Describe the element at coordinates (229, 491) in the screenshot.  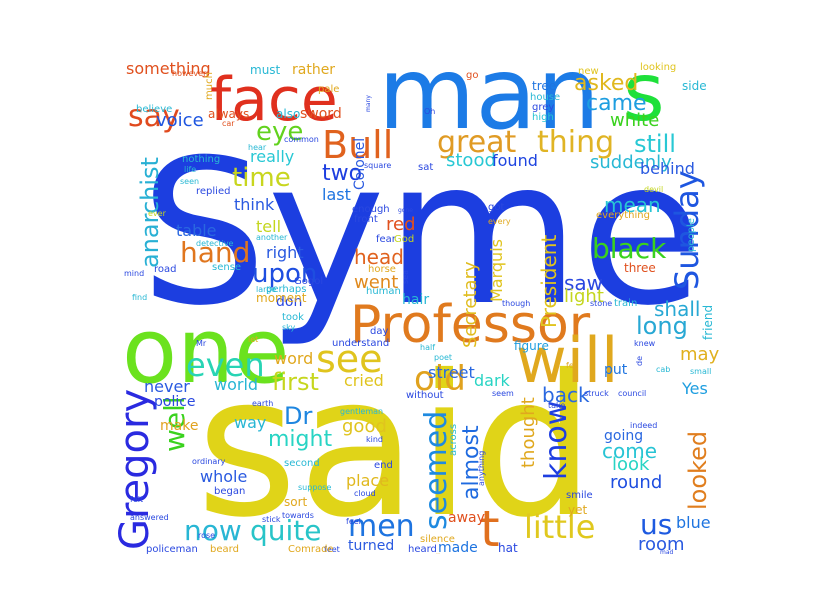
I see `word-began: began` at that location.